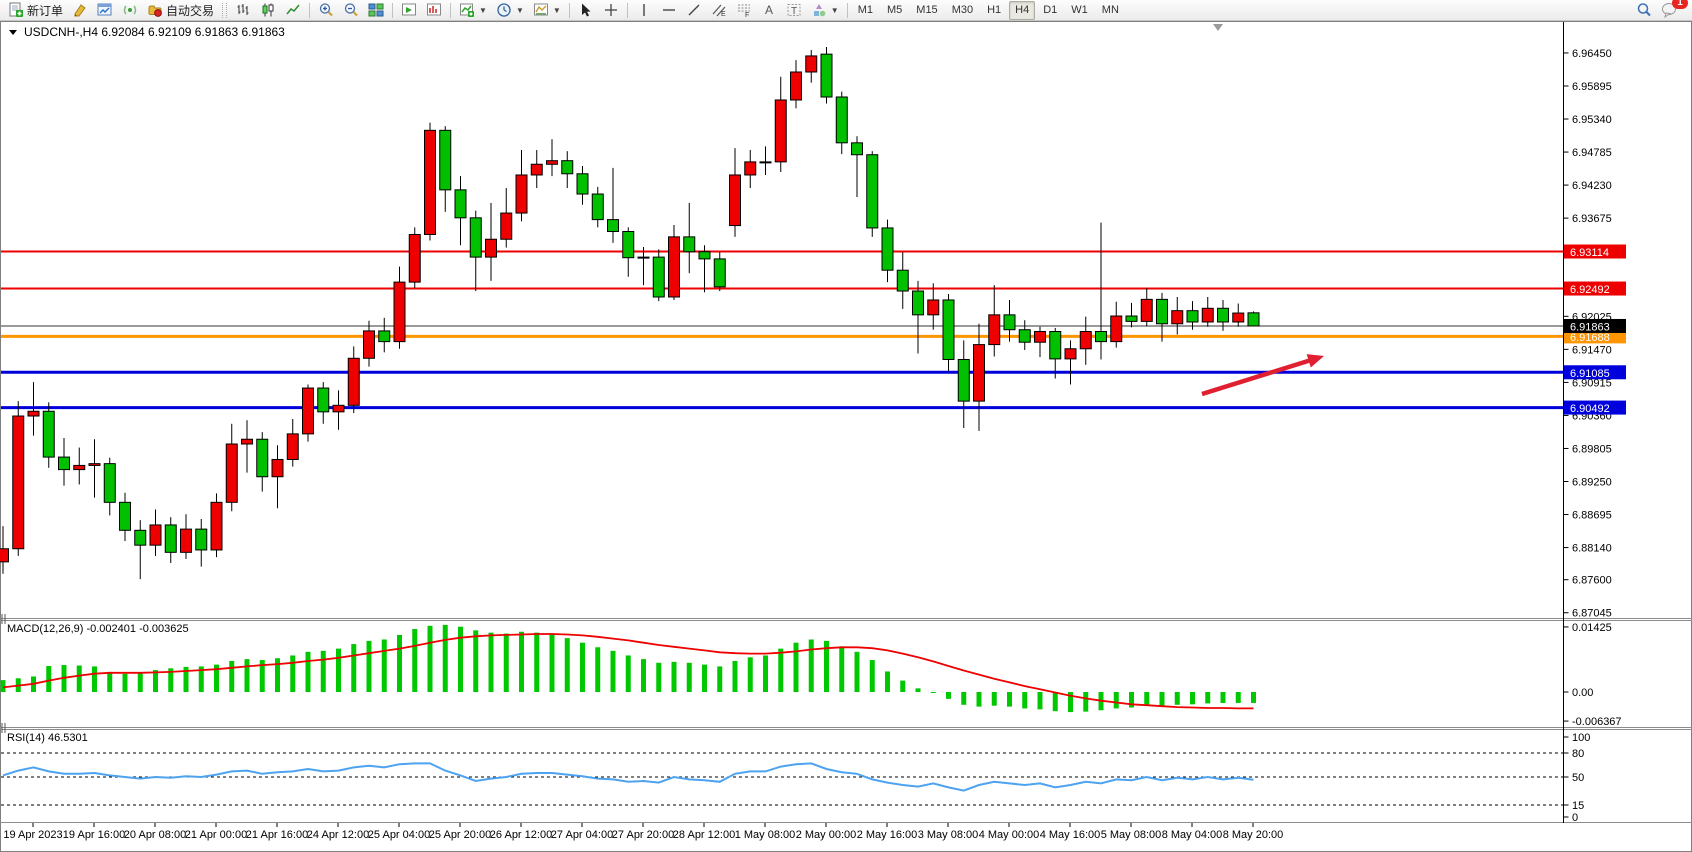  Describe the element at coordinates (887, 835) in the screenshot. I see `time-tick-label: 2 May 16:00` at that location.